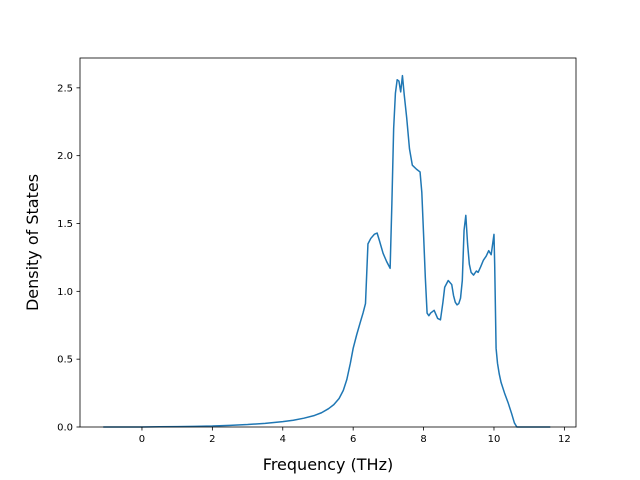 The image size is (640, 480). Describe the element at coordinates (65, 224) in the screenshot. I see `y-tick-label: 1.5` at that location.